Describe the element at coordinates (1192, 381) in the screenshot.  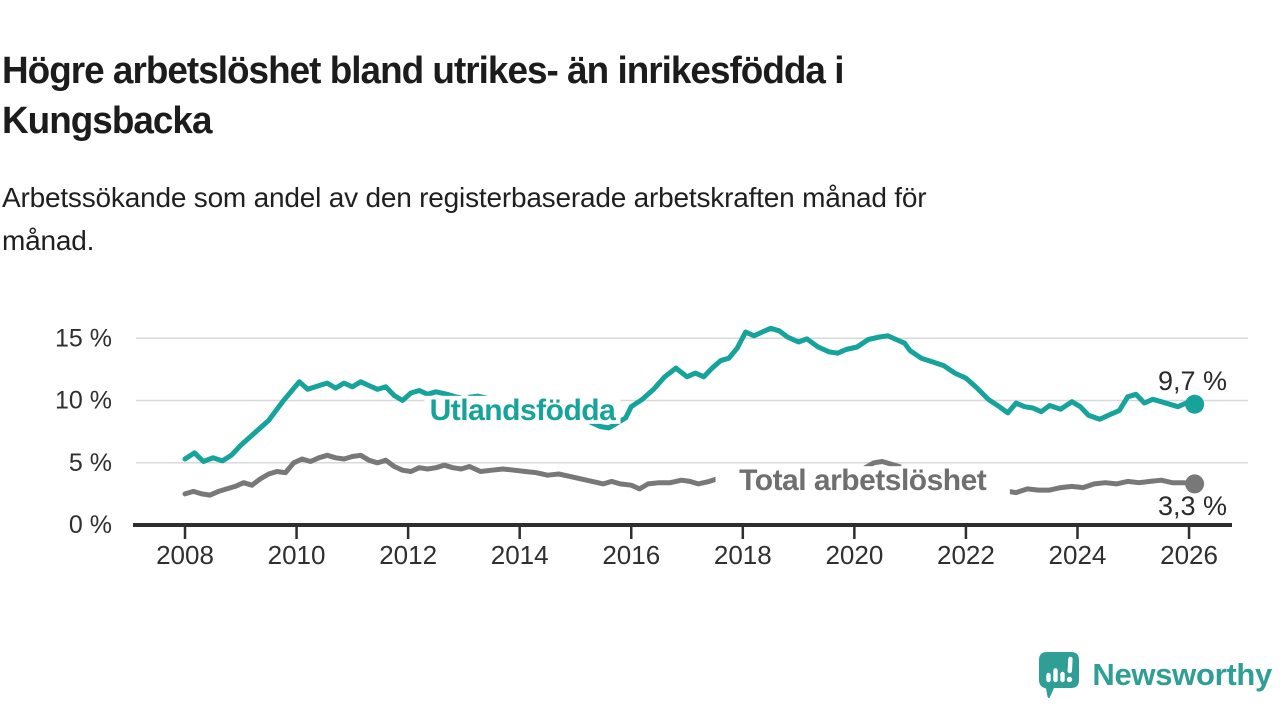
I see `series-end-label-0: 9,7 %` at that location.